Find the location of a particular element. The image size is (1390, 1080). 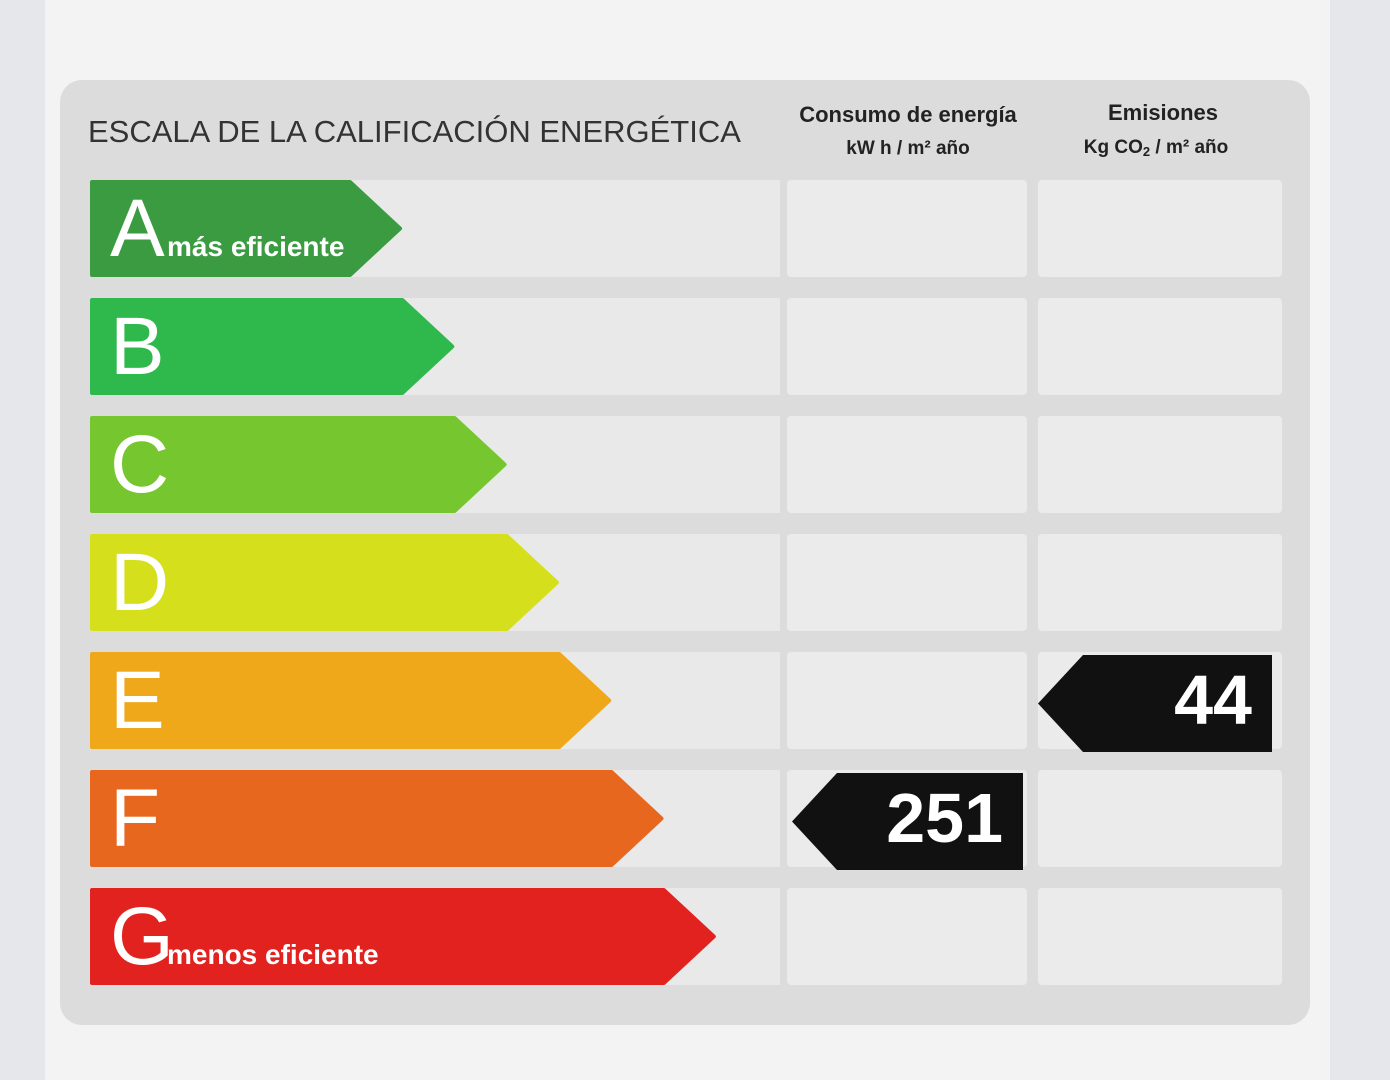

rating-letter: C is located at coordinates (139, 464).